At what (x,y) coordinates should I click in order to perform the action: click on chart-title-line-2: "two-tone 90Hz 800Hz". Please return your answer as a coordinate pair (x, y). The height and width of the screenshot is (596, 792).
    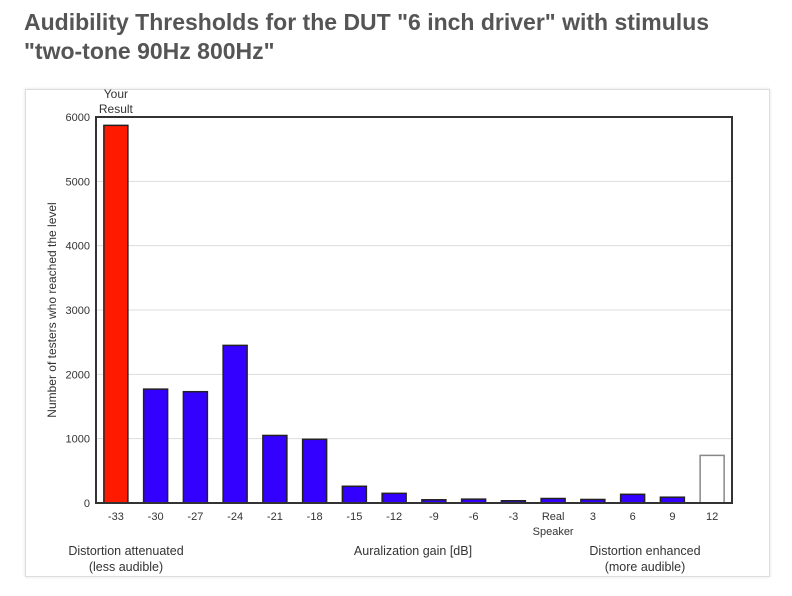
    Looking at the image, I should click on (149, 51).